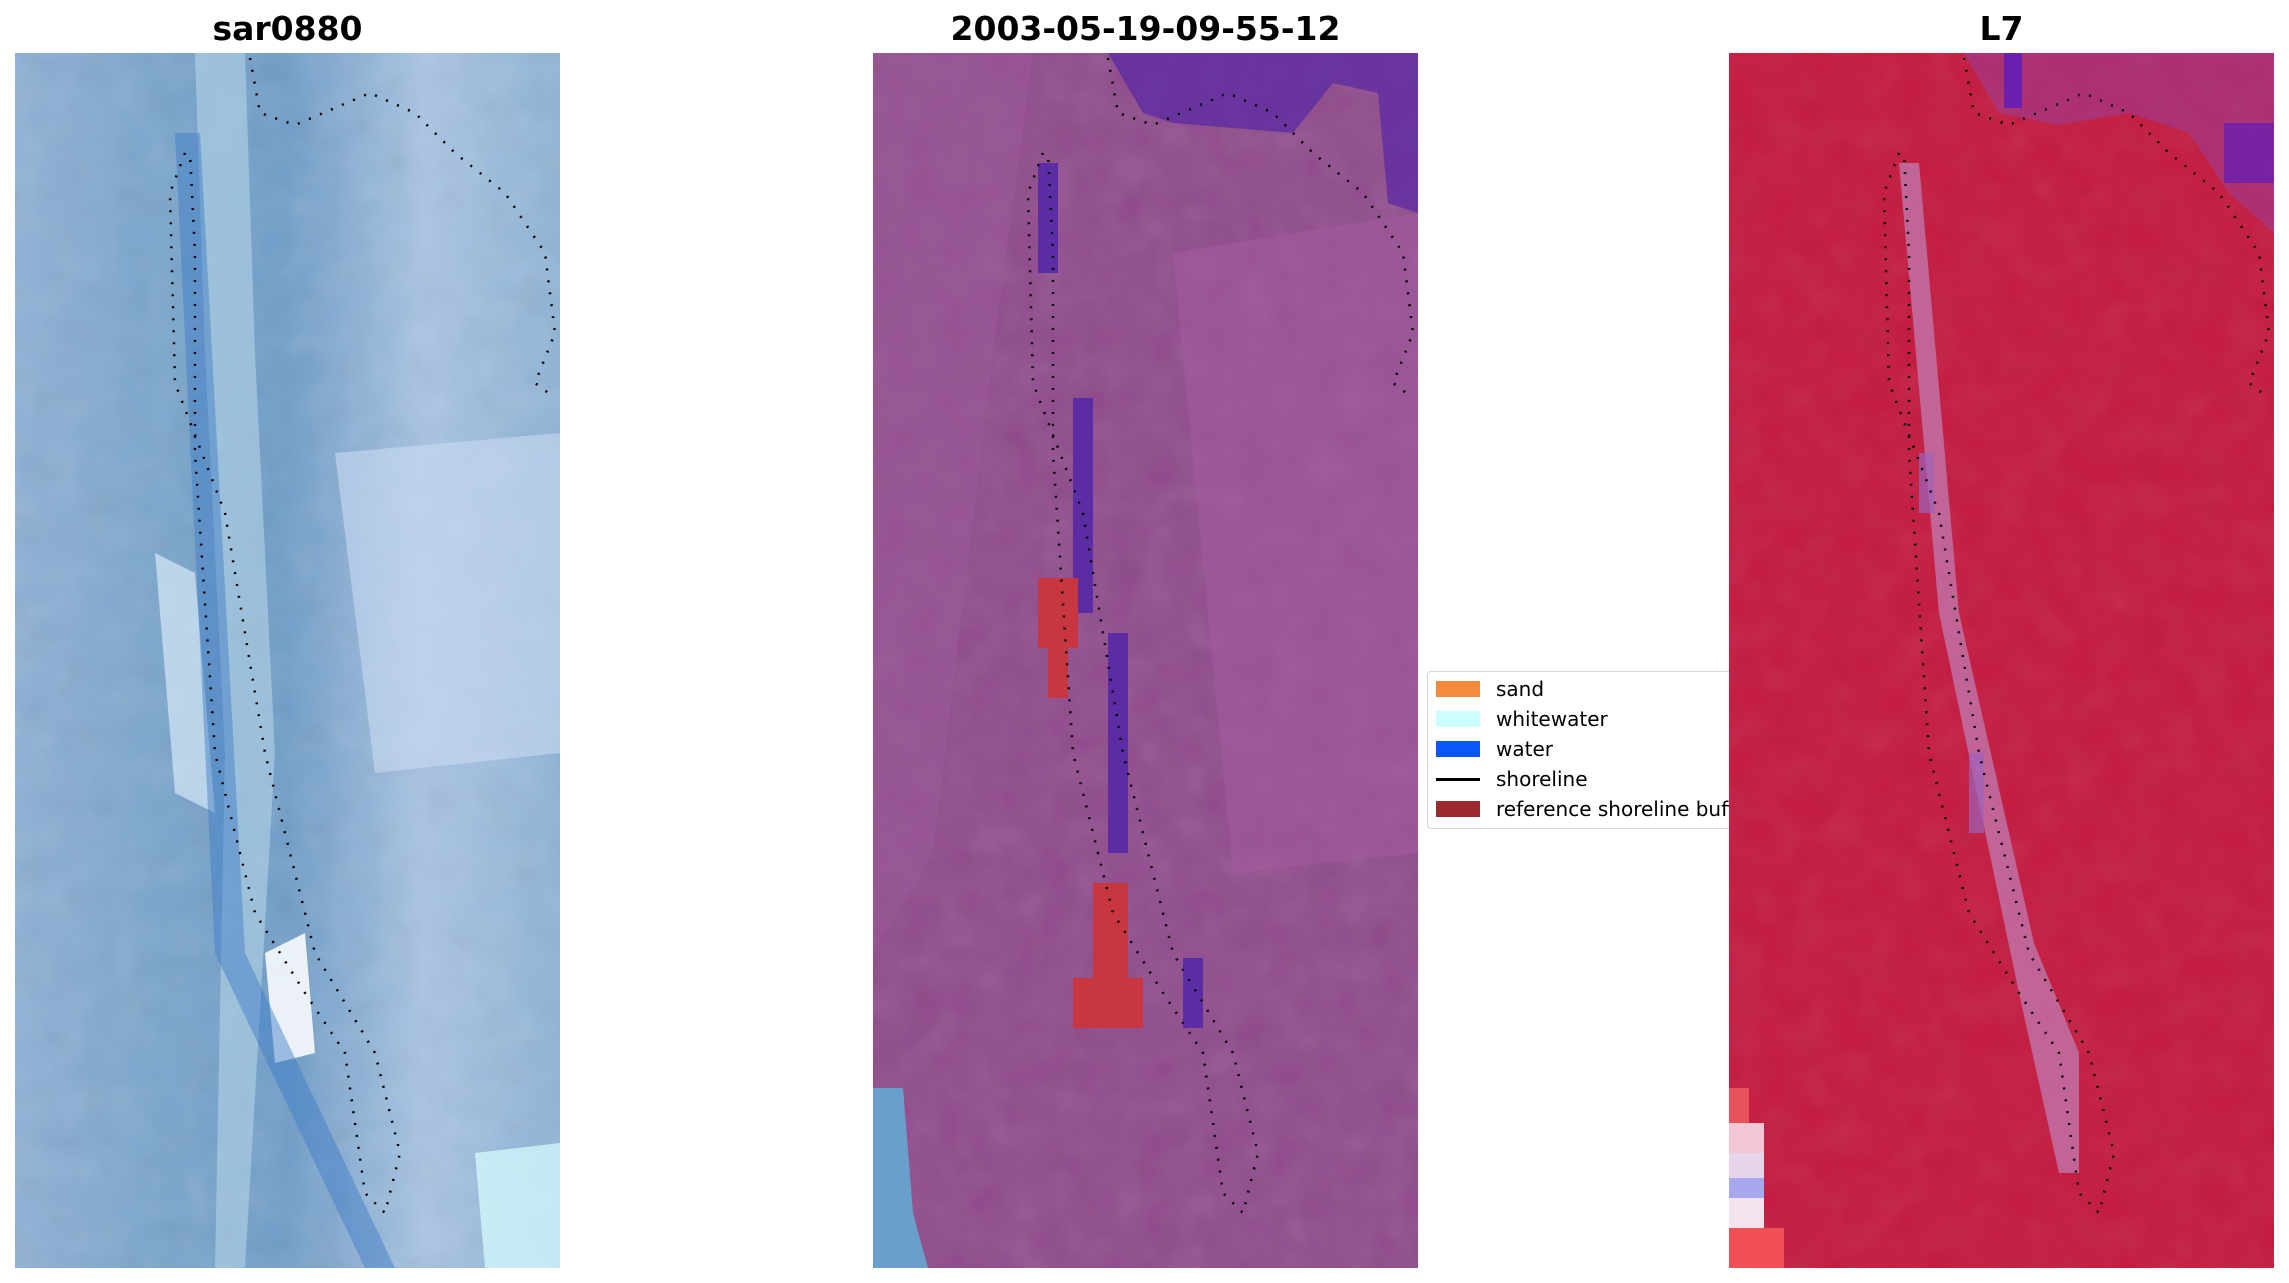  I want to click on legend-item-reference-buffer: reference shoreline buffer, so click(1586, 809).